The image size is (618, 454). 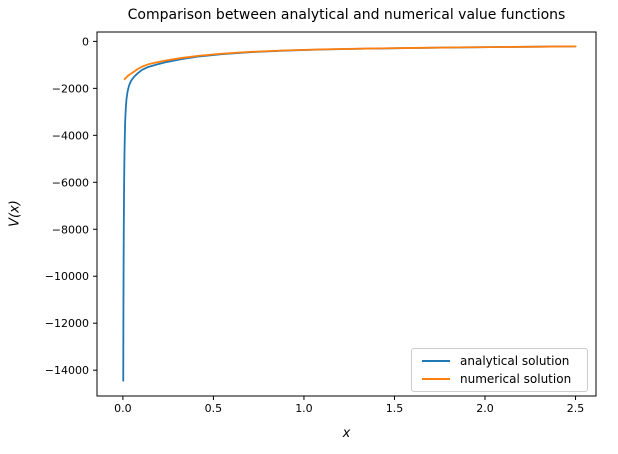 What do you see at coordinates (15, 213) in the screenshot?
I see `y-axis-label: V(x)` at bounding box center [15, 213].